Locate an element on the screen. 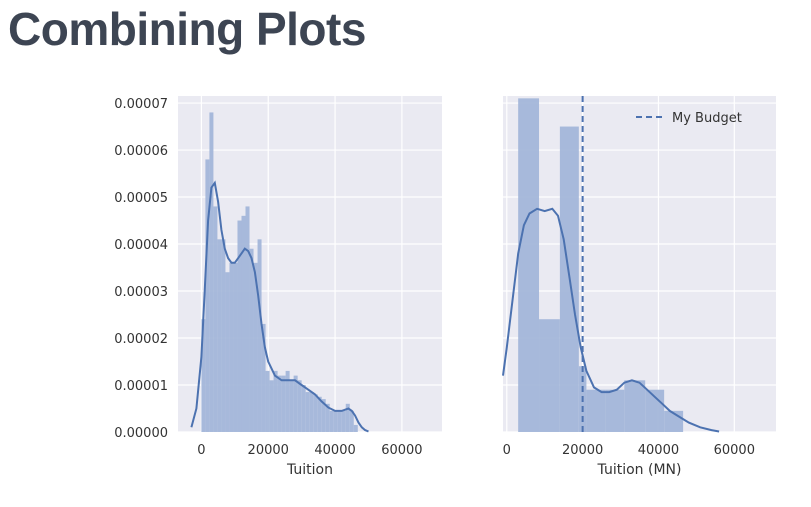 Image resolution: width=811 pixels, height=507 pixels. y-tick-label: 0.00000 is located at coordinates (141, 433).